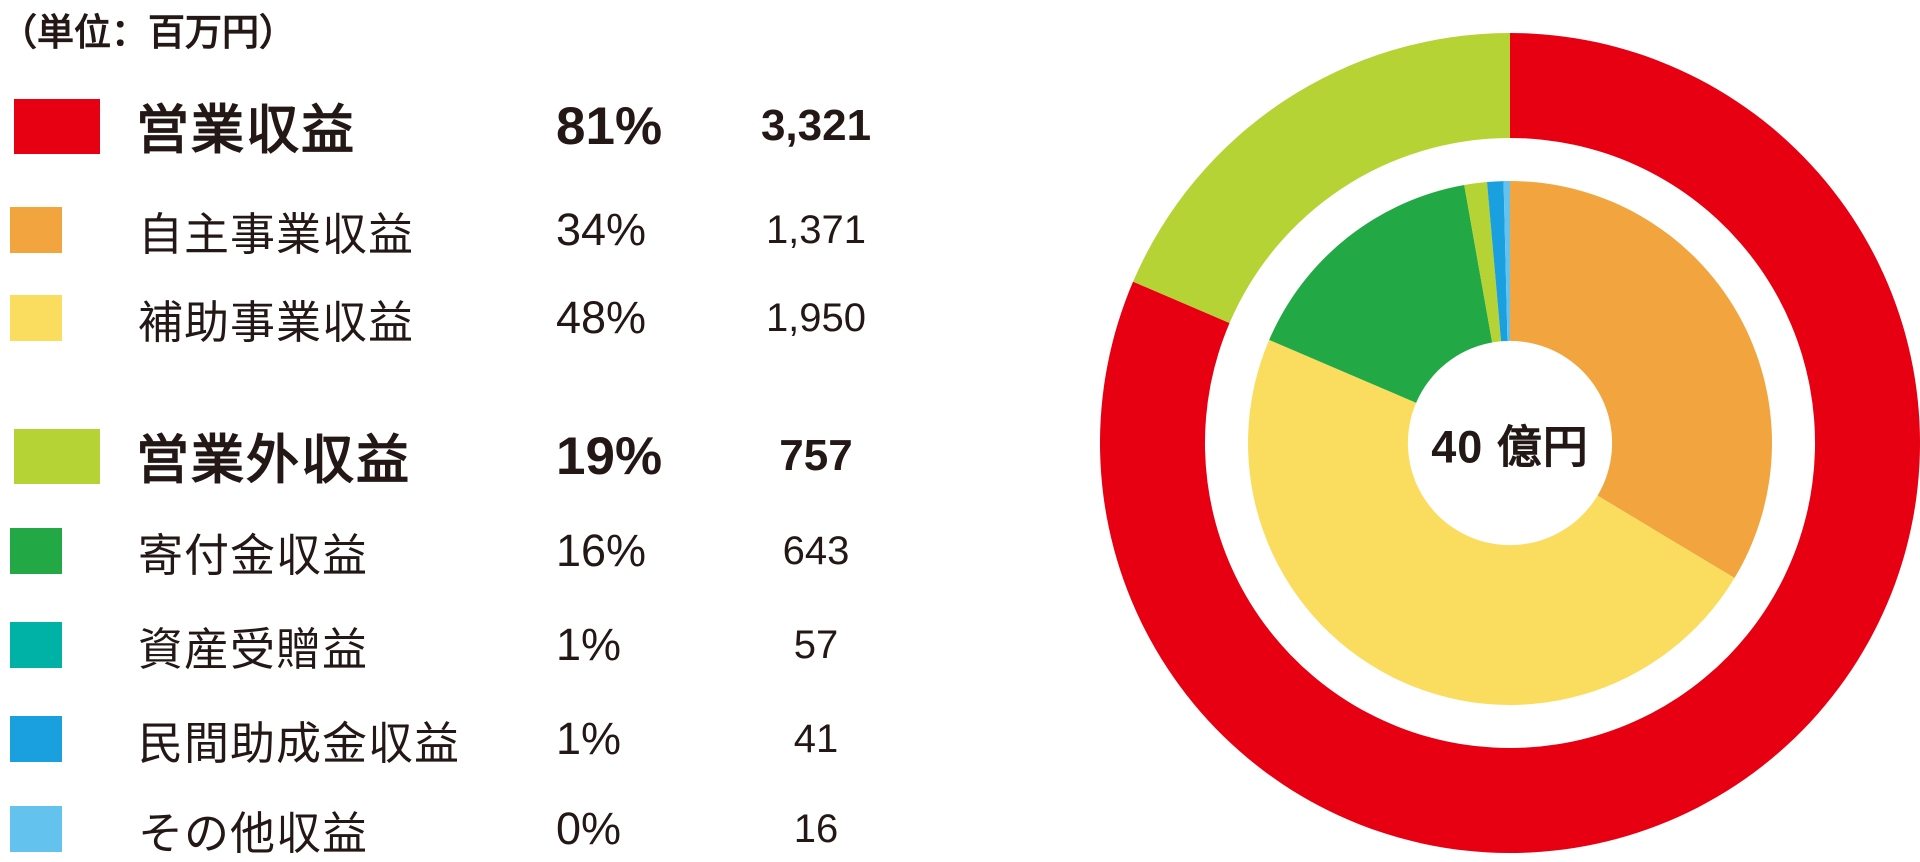 This screenshot has width=1920, height=862. Describe the element at coordinates (465, 458) in the screenshot. I see `legend-row-non-operating-revenue: 営業外収益 19% 757` at that location.